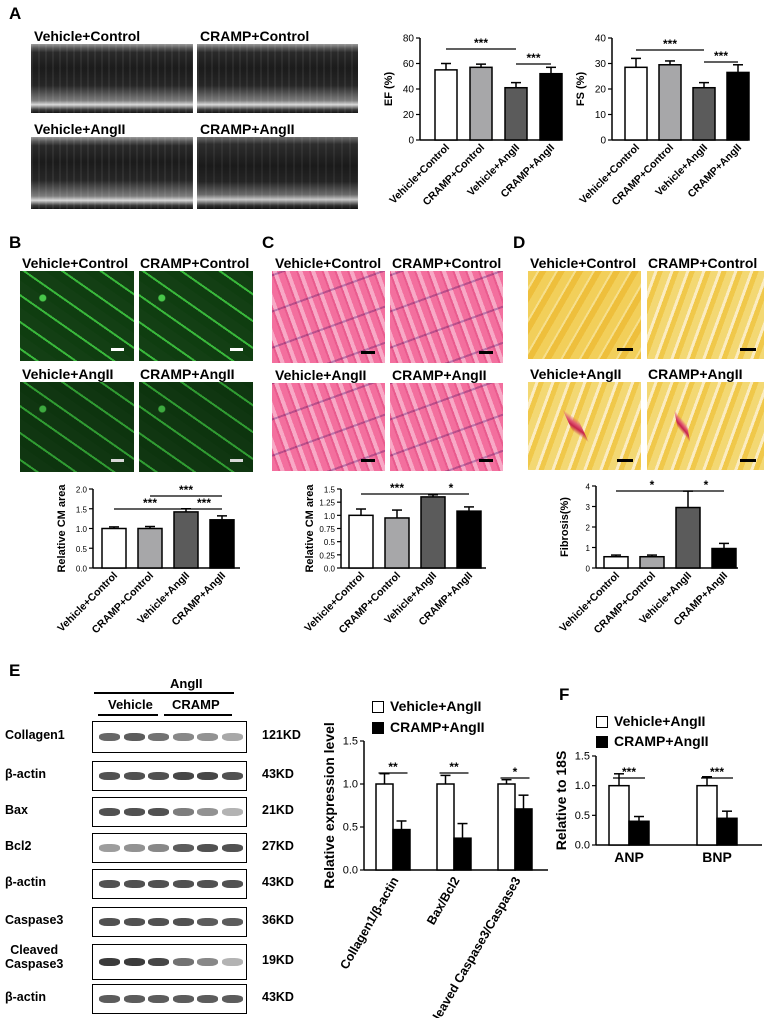  Describe the element at coordinates (77, 427) in the screenshot. I see `wga-image-vehicle-angii` at that location.